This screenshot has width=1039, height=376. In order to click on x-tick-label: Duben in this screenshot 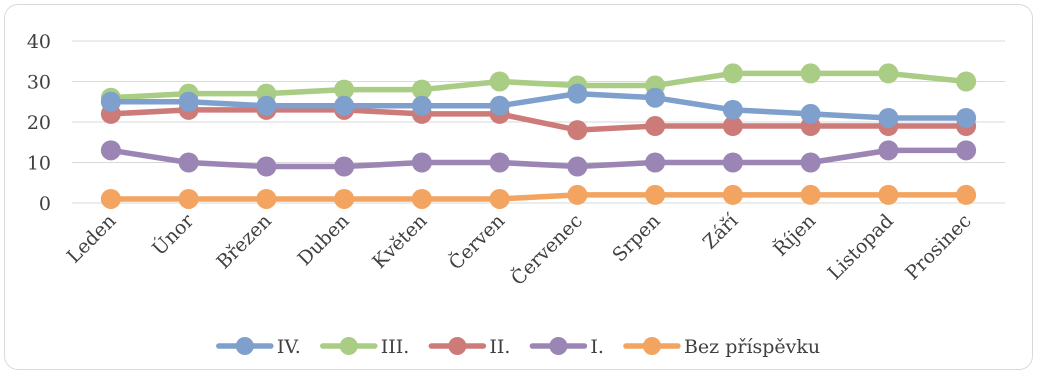, I will do `click(323, 240)`.